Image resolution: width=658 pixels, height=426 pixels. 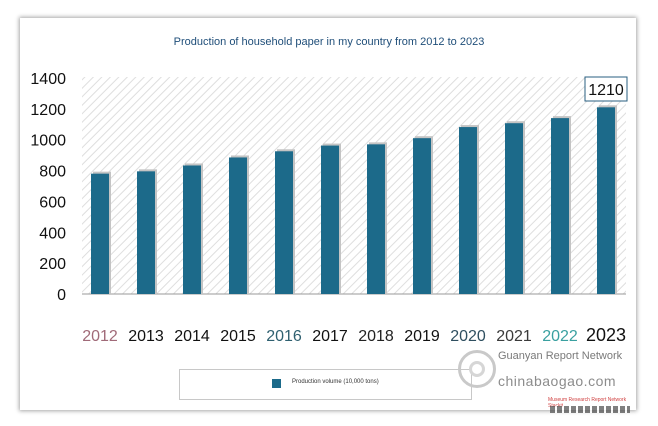 I want to click on x-tick-label: 2016, so click(x=284, y=336).